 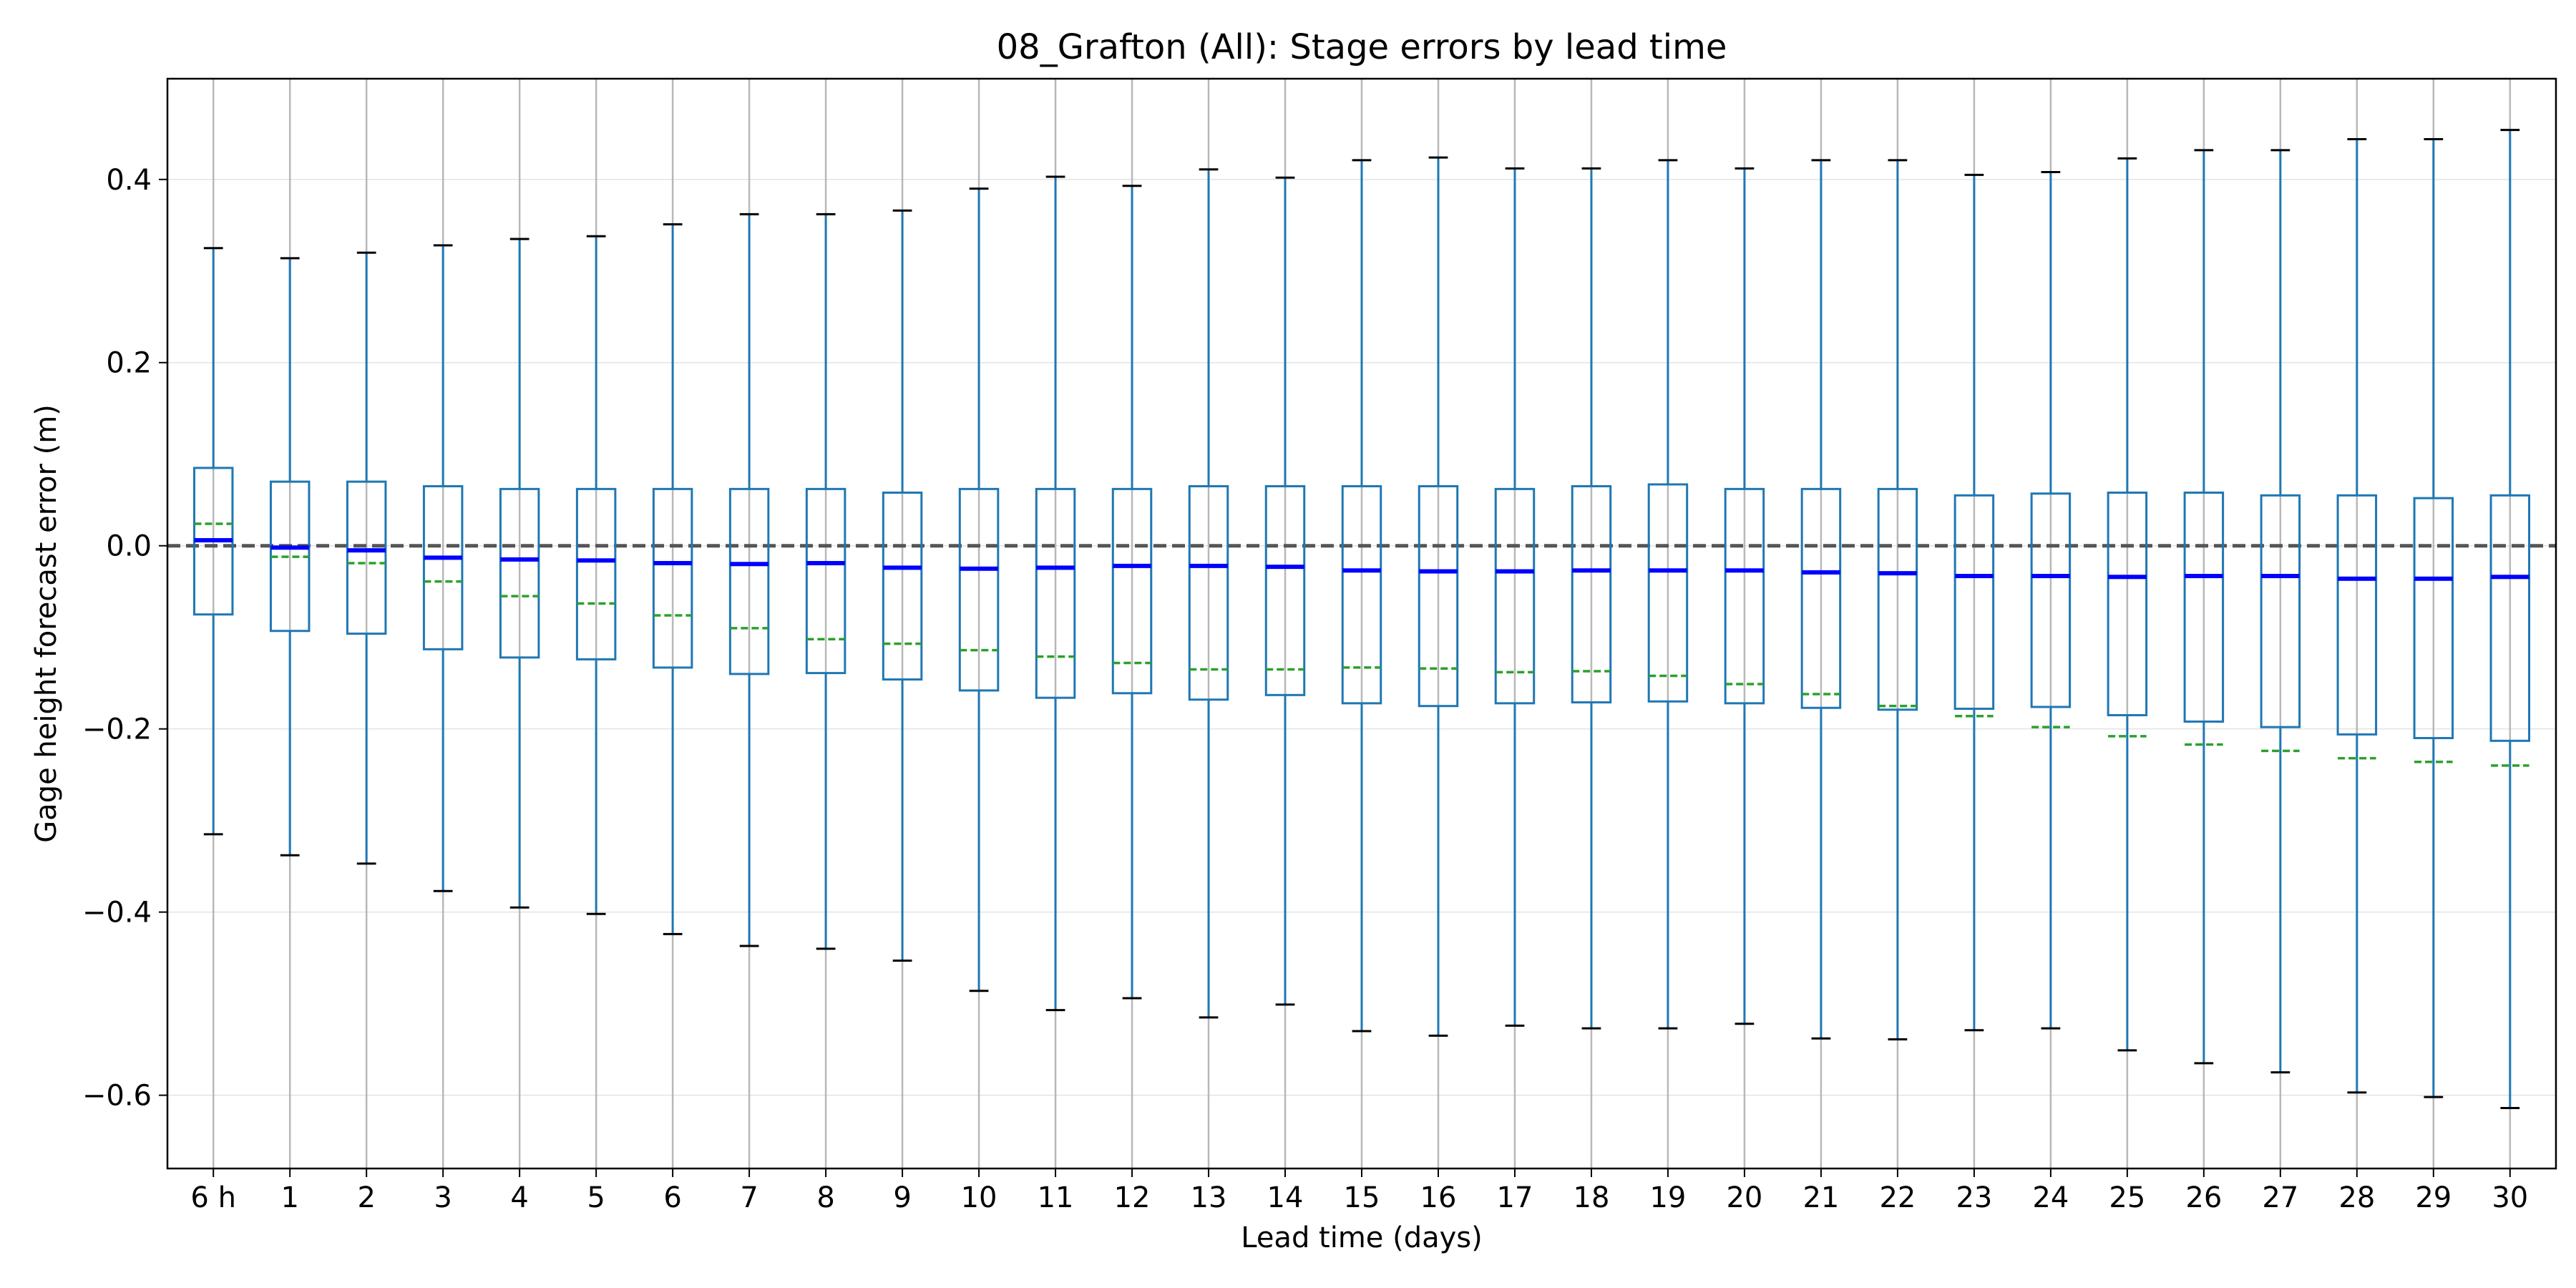 I want to click on x-tick-label: 5, so click(x=596, y=1197).